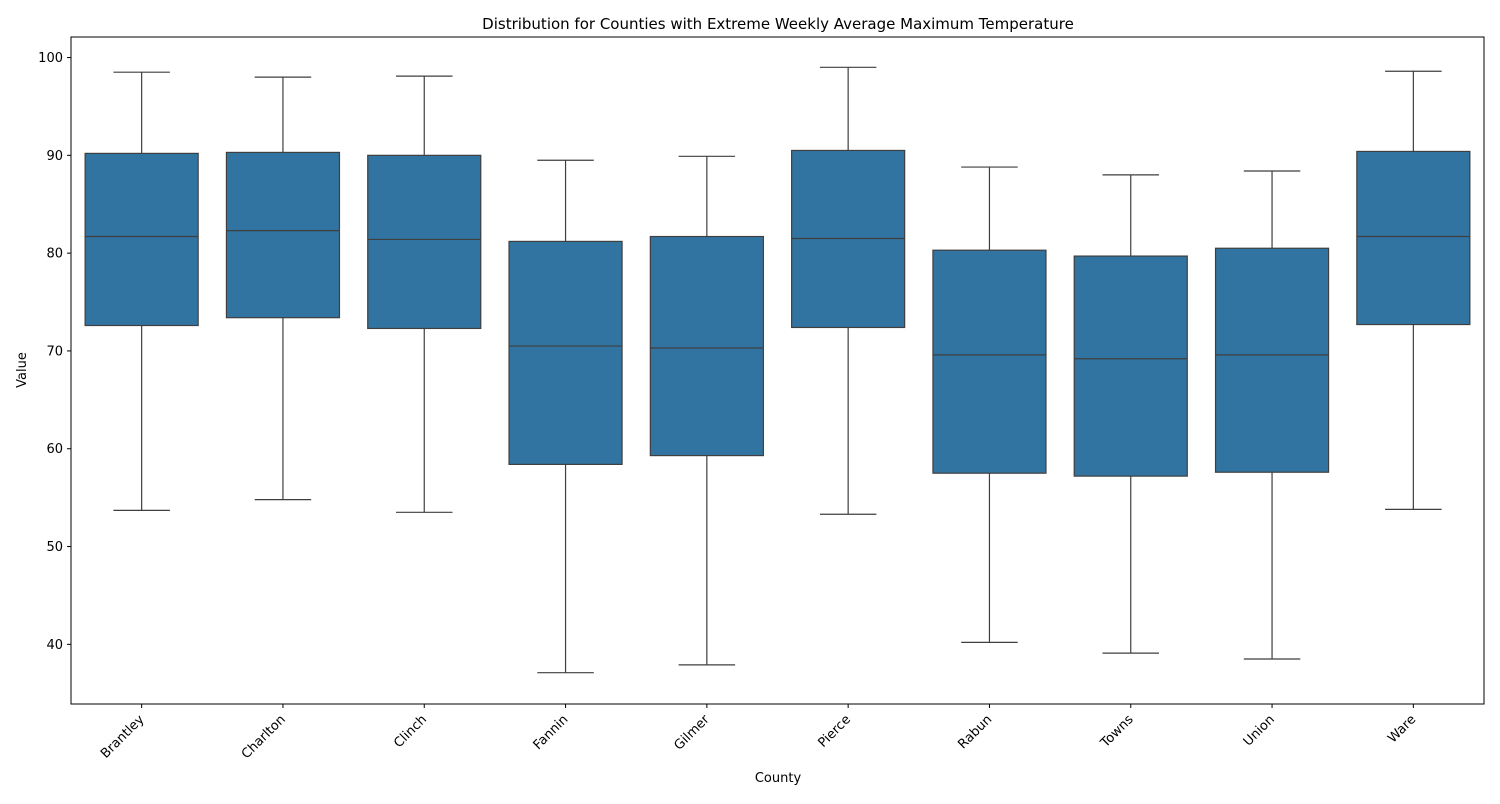 Image resolution: width=1500 pixels, height=804 pixels. I want to click on box-group-rabun, so click(989, 404).